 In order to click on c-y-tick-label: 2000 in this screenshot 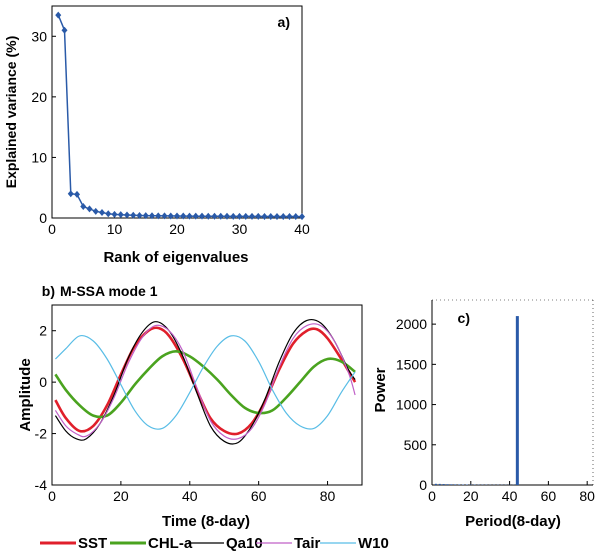, I will do `click(411, 324)`.